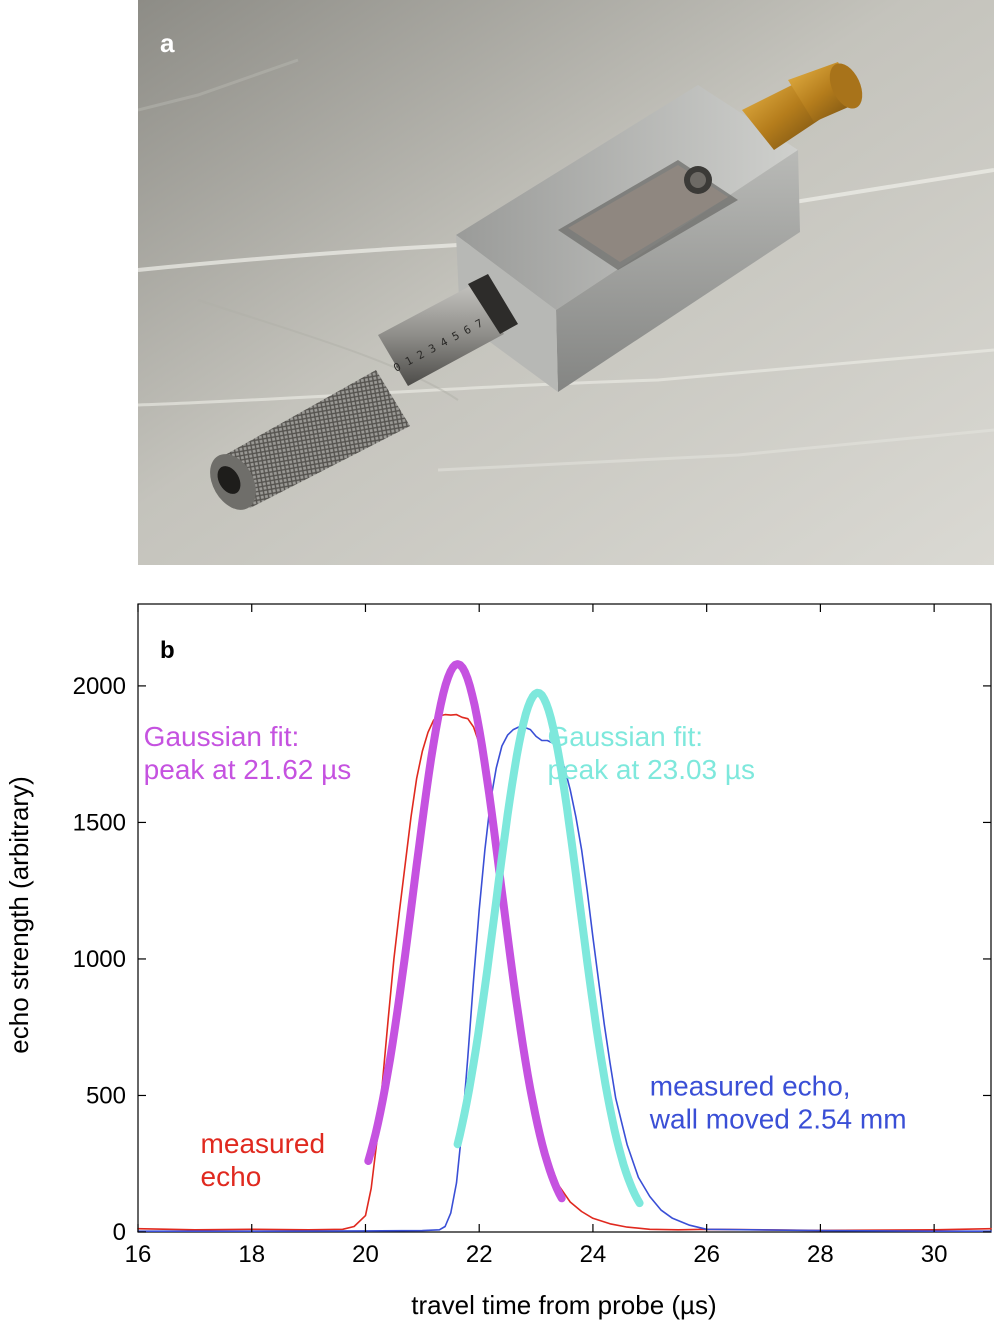  What do you see at coordinates (138, 1254) in the screenshot?
I see `x-tick-label: 16` at bounding box center [138, 1254].